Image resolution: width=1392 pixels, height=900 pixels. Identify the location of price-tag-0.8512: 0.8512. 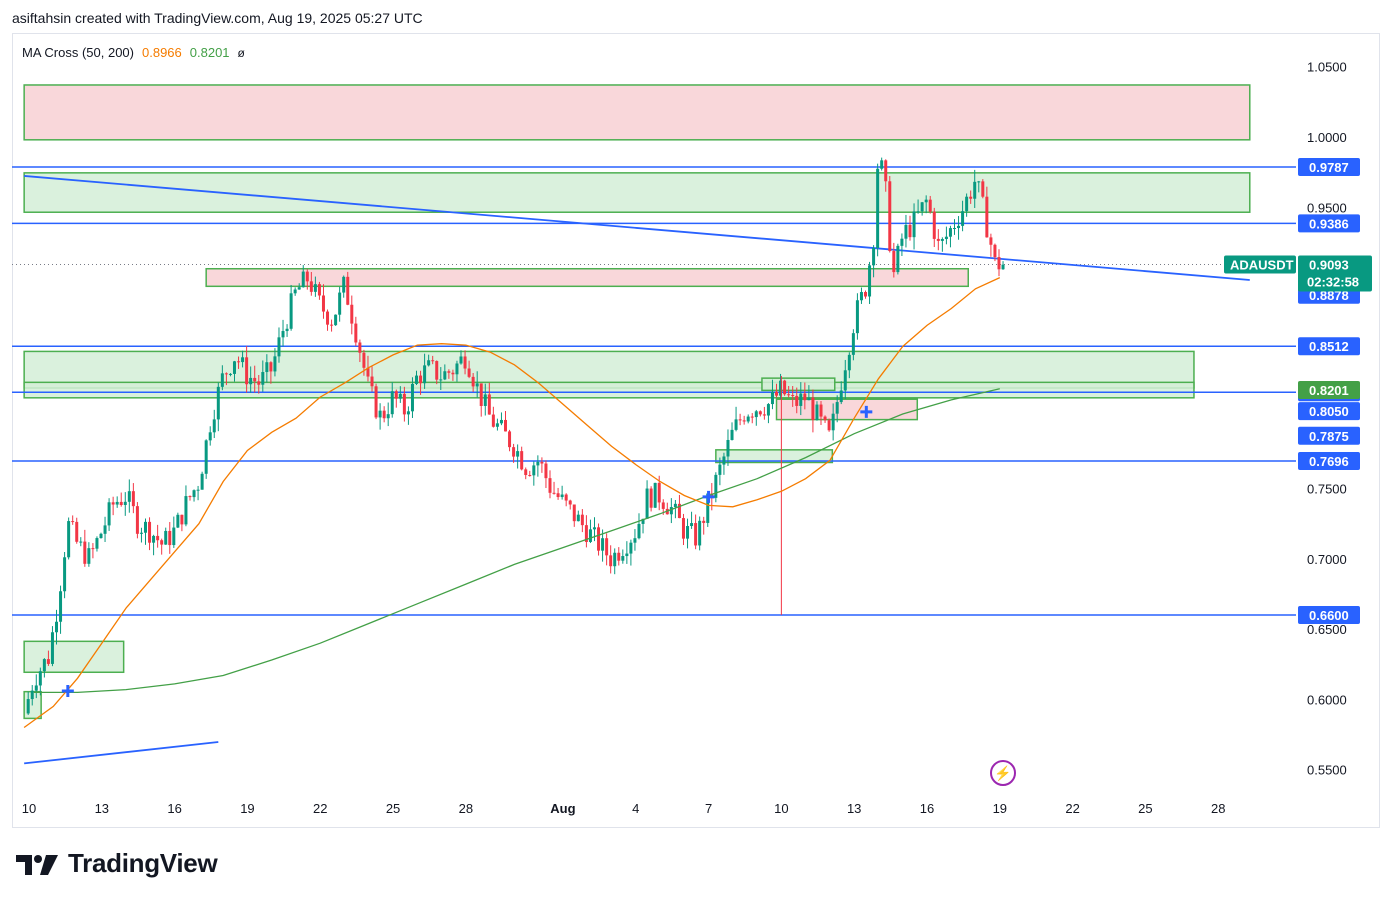
(1329, 346).